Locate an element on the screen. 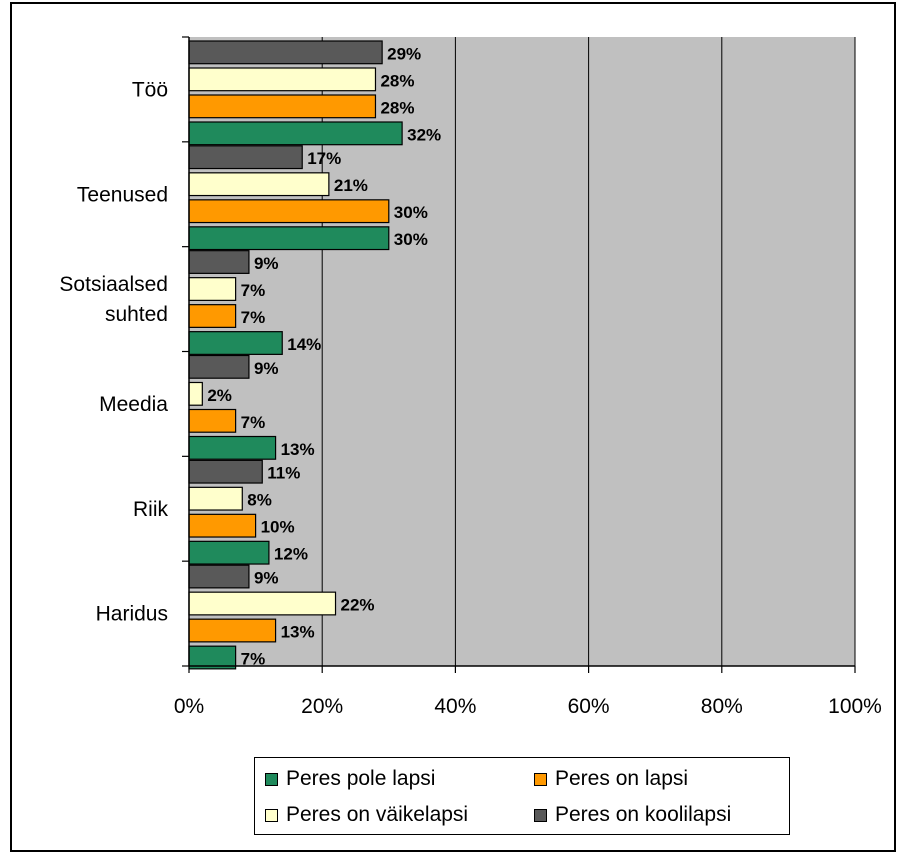 This screenshot has width=898, height=852. x-tick-label: 100% is located at coordinates (855, 706).